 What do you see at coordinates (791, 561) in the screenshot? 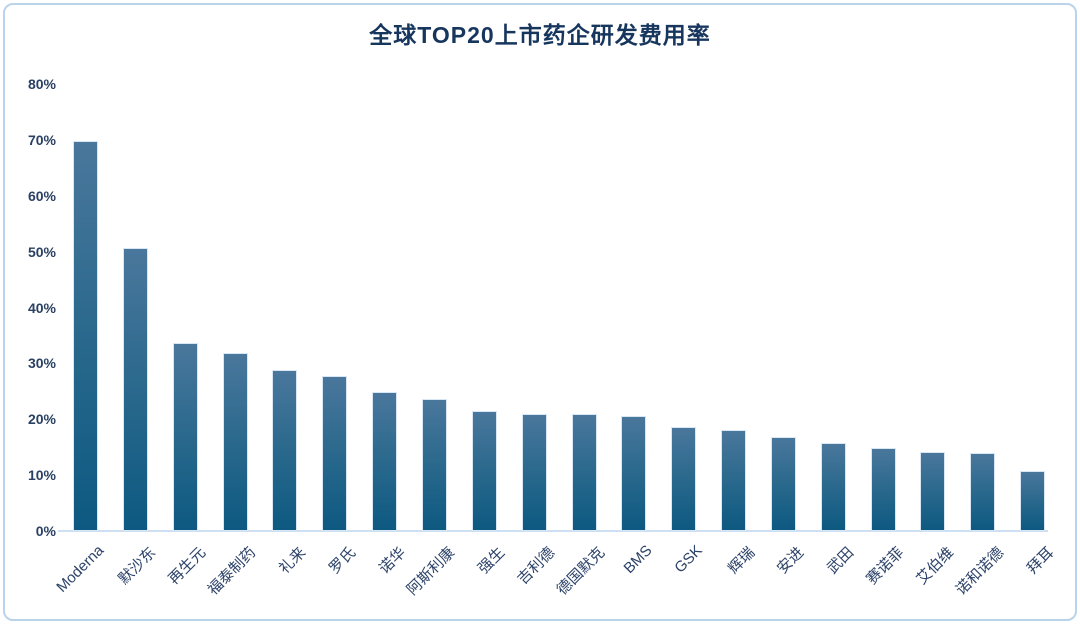
I see `x-tick-label: 安进` at bounding box center [791, 561].